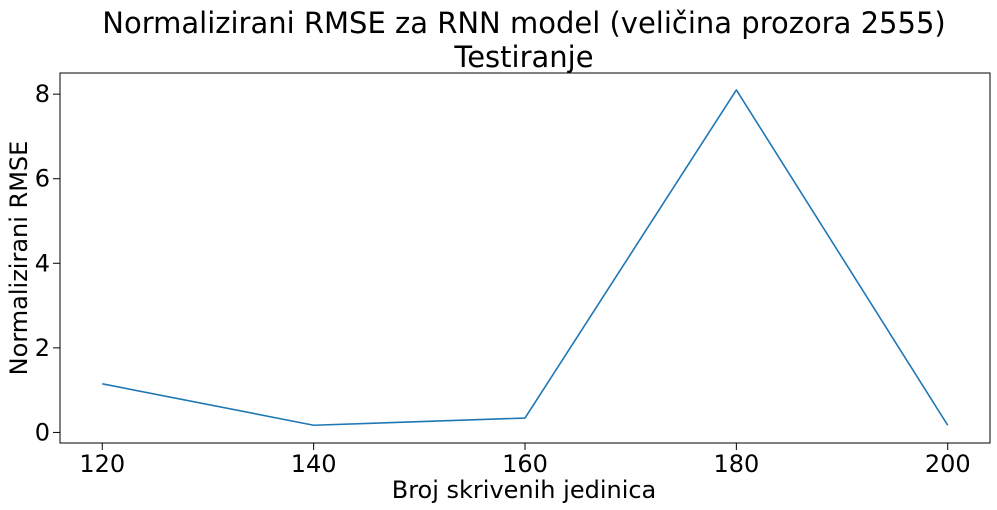 This screenshot has height=510, width=997. What do you see at coordinates (42, 263) in the screenshot?
I see `y-tick-label: 4` at bounding box center [42, 263].